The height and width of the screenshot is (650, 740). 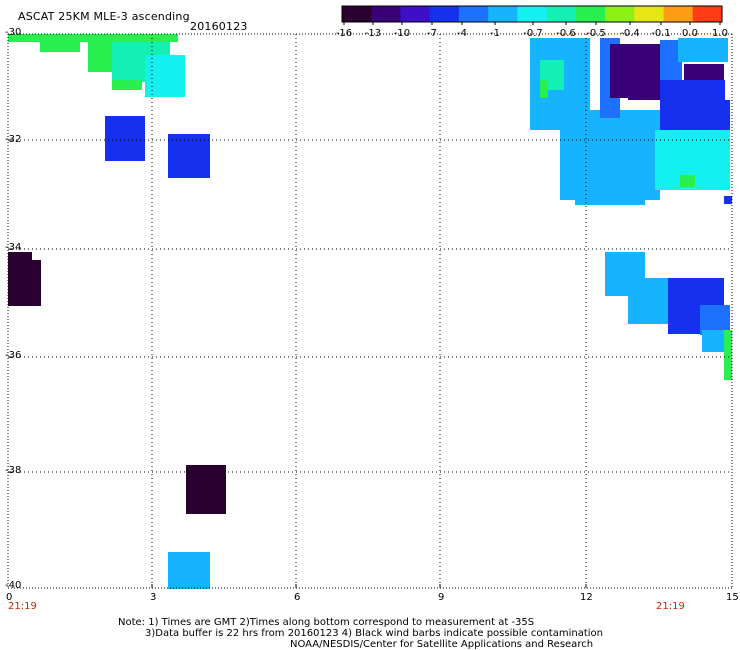 I want to click on x-label-6: 6, so click(x=297, y=597).